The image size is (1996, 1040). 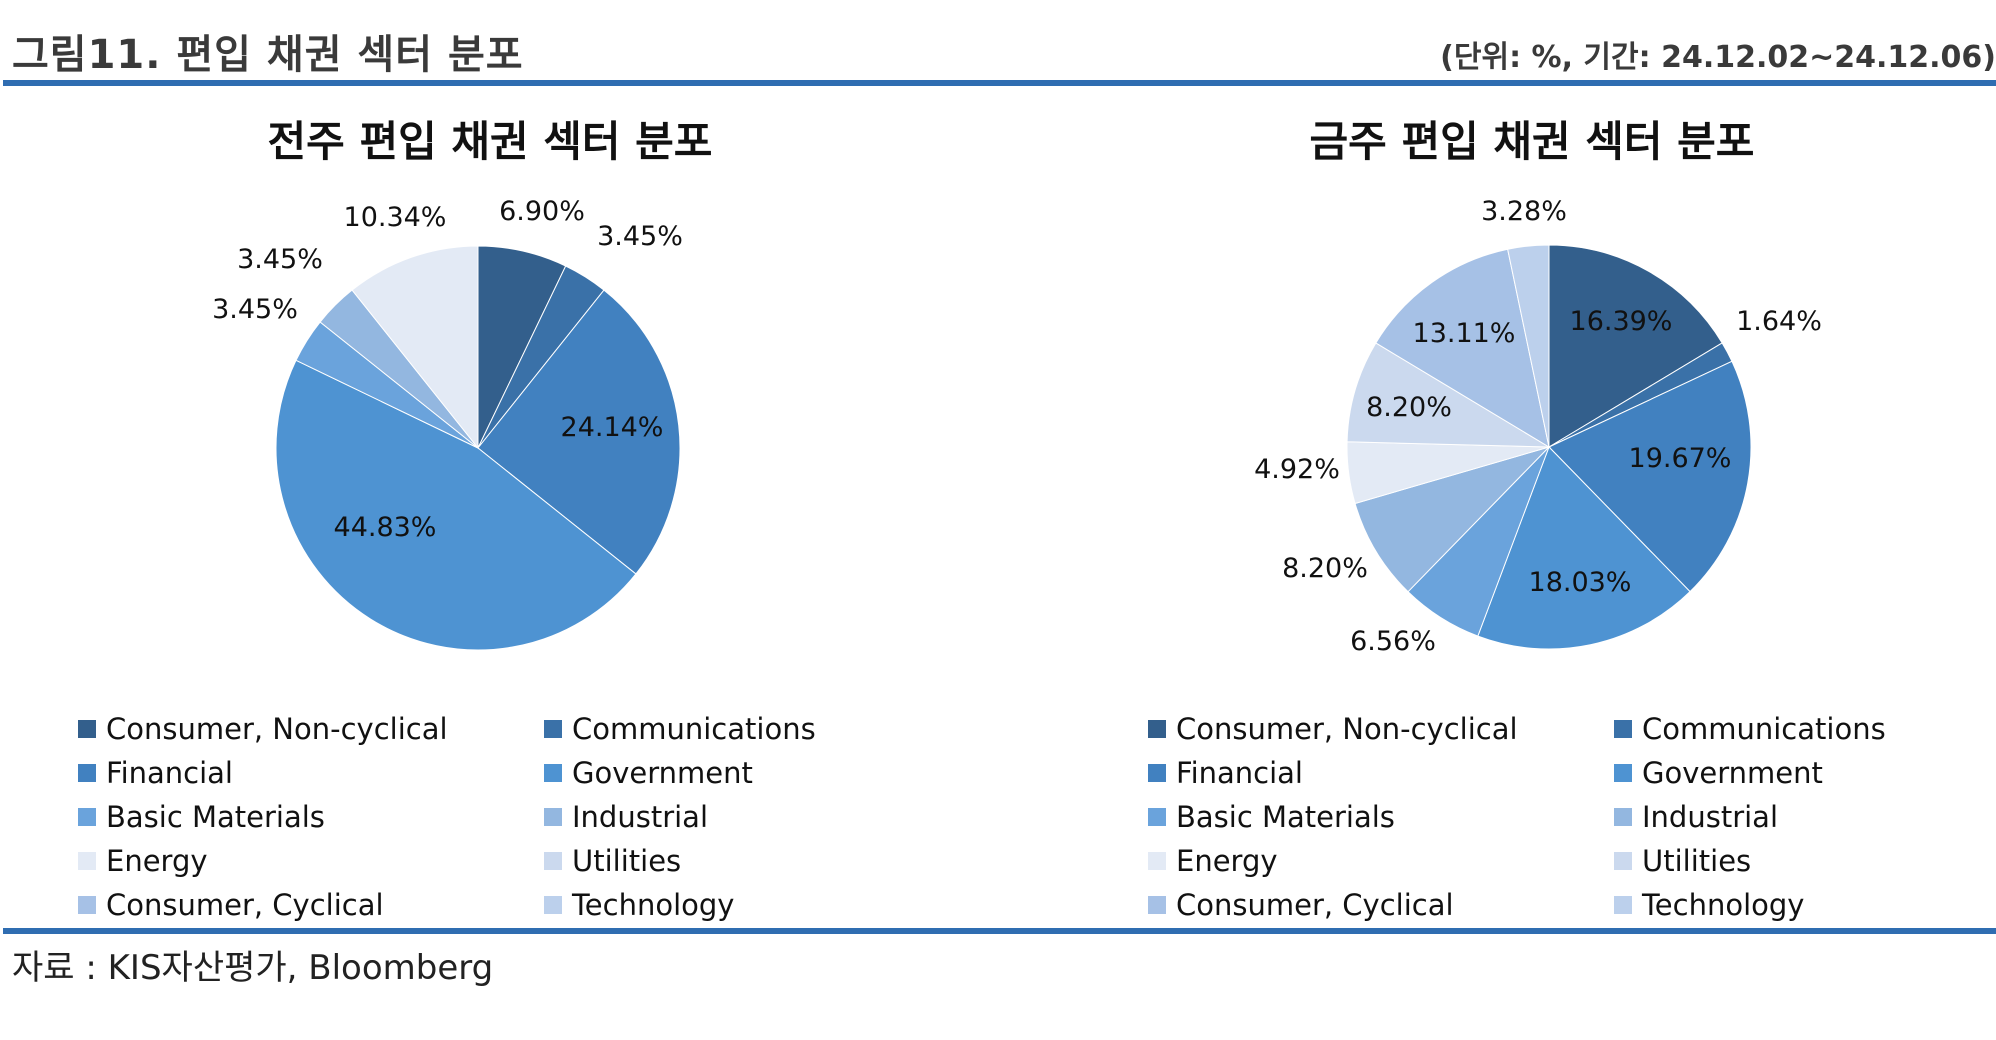 I want to click on data-label-curr-financial: 19.67%, so click(x=1680, y=458).